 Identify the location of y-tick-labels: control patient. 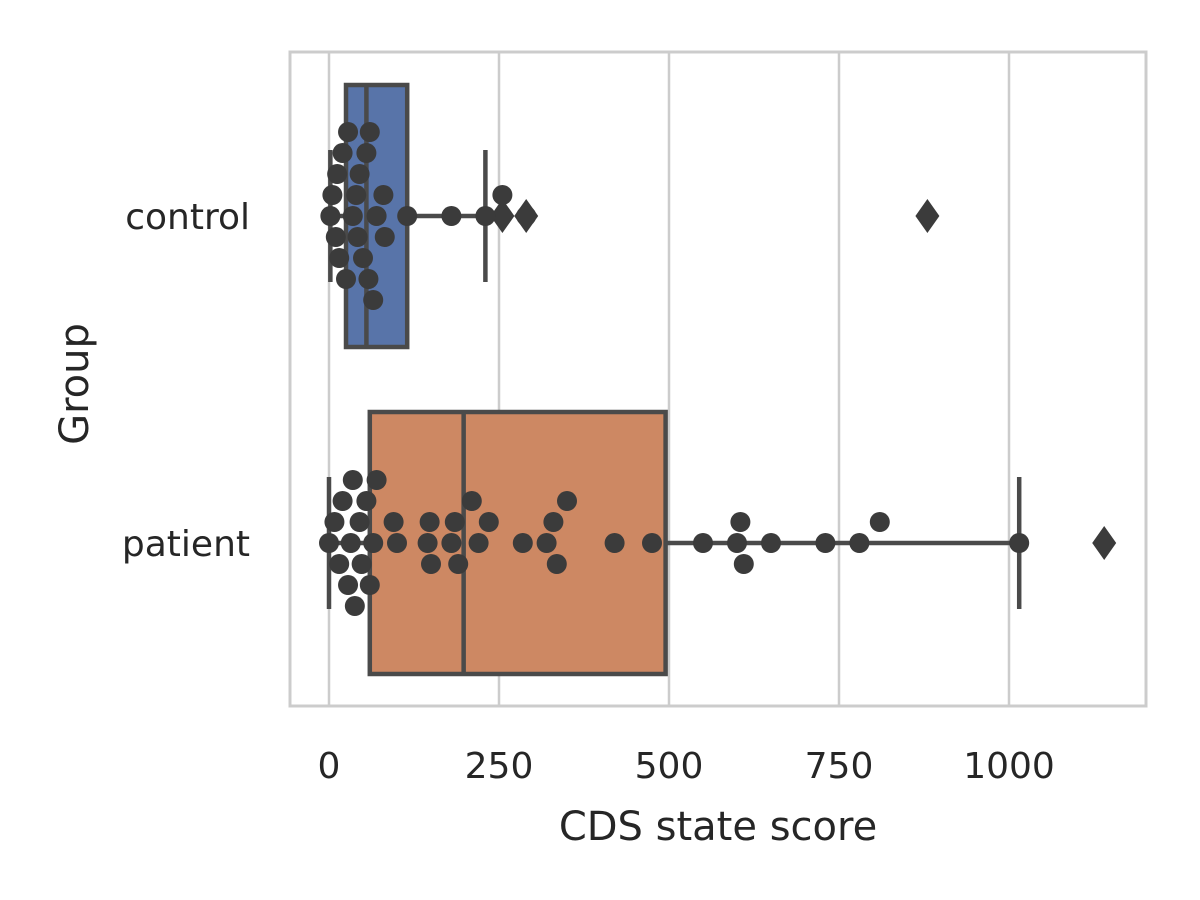
(186, 381).